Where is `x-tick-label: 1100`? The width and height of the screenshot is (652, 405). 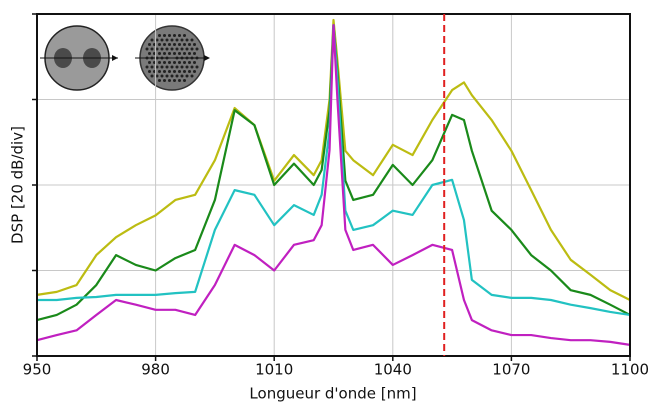
x-tick-label: 1100 is located at coordinates (630, 370).